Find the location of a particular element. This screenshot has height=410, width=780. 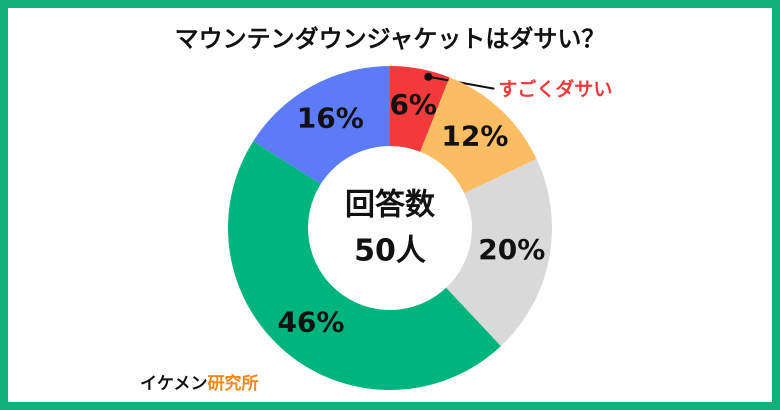

value-label: 20% is located at coordinates (511, 249).